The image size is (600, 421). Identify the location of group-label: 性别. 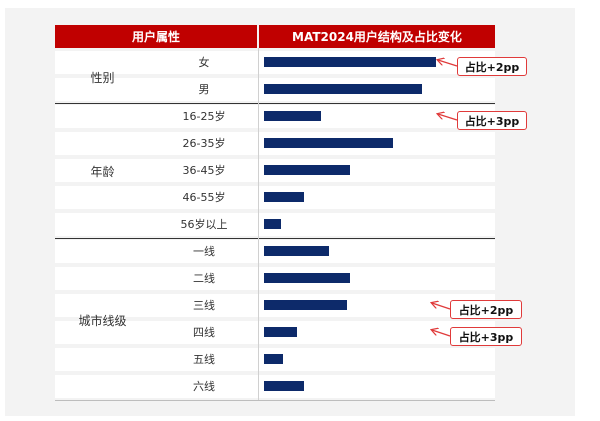
(102, 77).